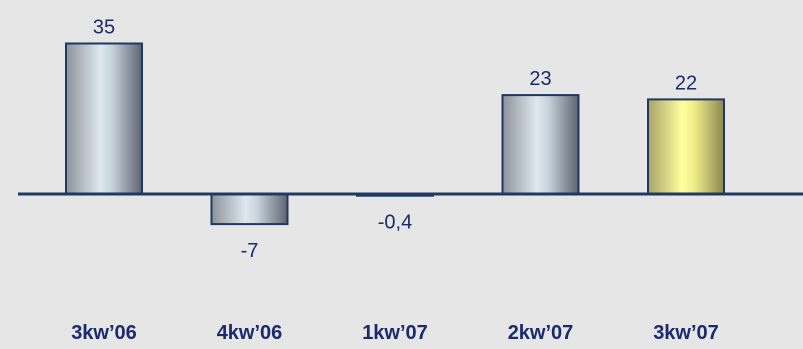 Image resolution: width=803 pixels, height=349 pixels. What do you see at coordinates (395, 223) in the screenshot?
I see `value-label-3: -0,4` at bounding box center [395, 223].